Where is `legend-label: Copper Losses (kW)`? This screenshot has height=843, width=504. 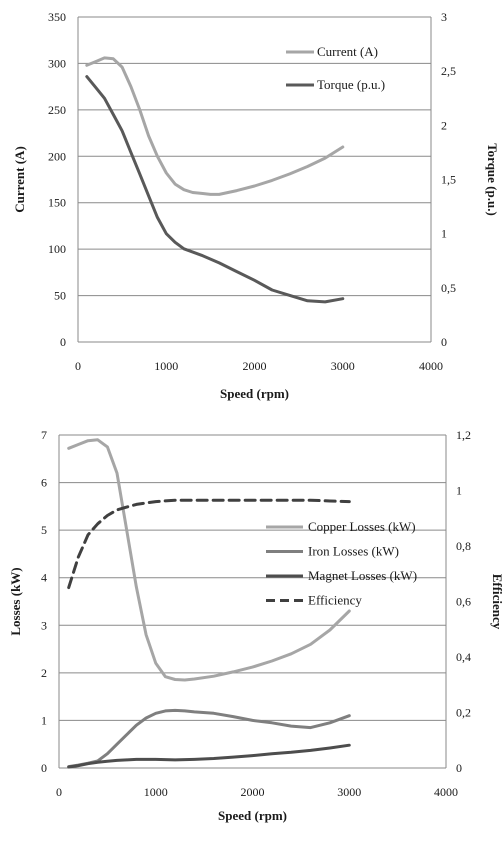
legend-label: Copper Losses (kW) is located at coordinates (362, 526).